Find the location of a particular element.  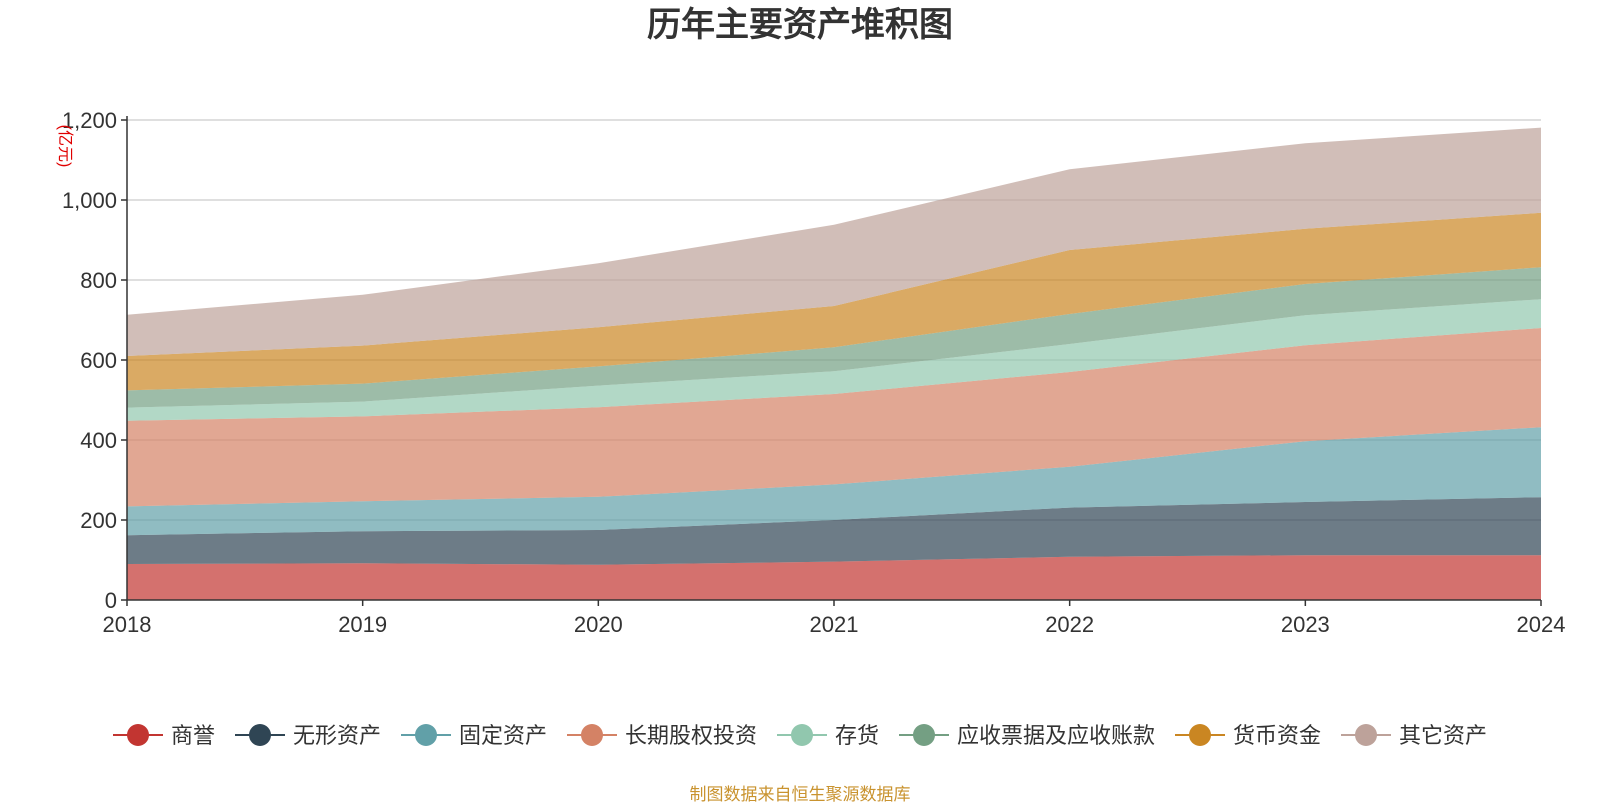

legend-label: 长期股权投资 is located at coordinates (691, 735).